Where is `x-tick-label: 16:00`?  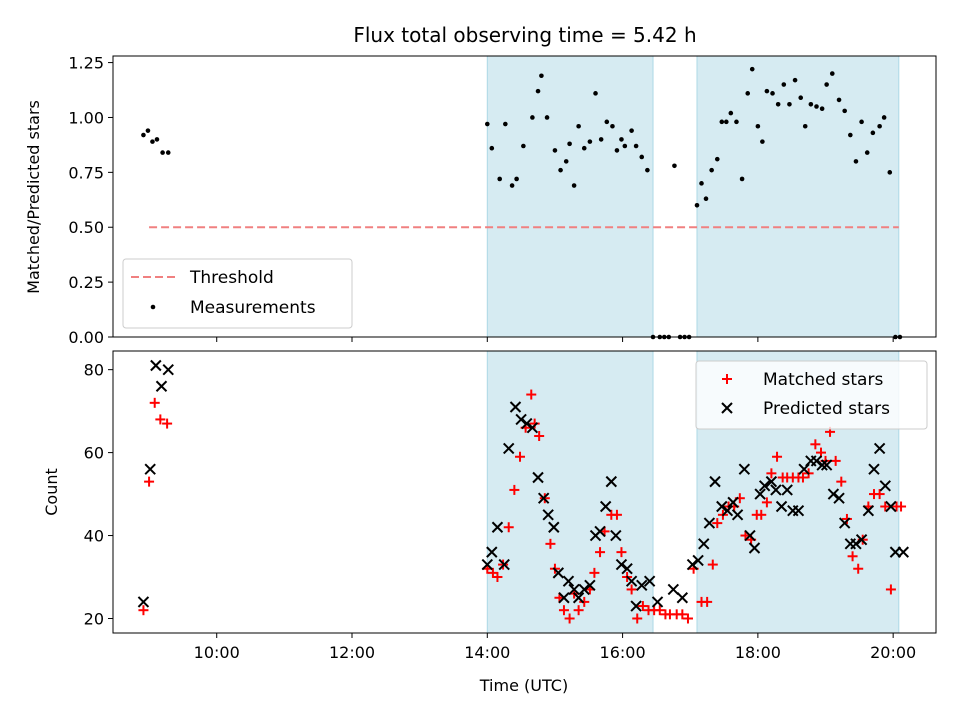 x-tick-label: 16:00 is located at coordinates (623, 652).